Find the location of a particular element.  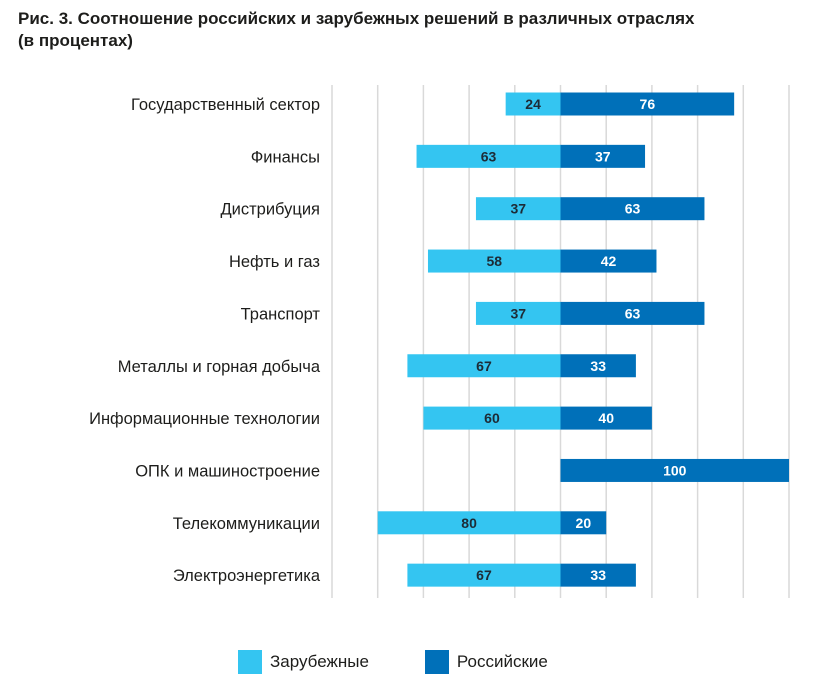

data-label-russian: 20 is located at coordinates (584, 523).